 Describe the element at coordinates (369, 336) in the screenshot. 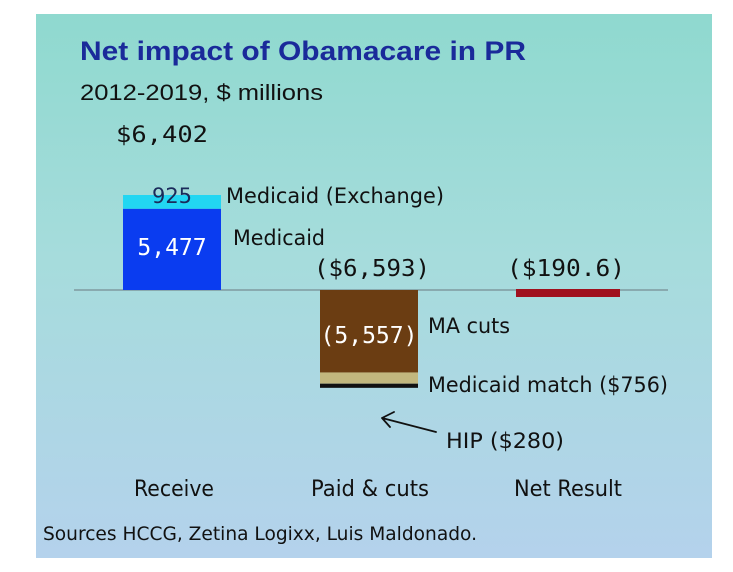

I see `value-label-ma-cuts: (5,557)` at that location.